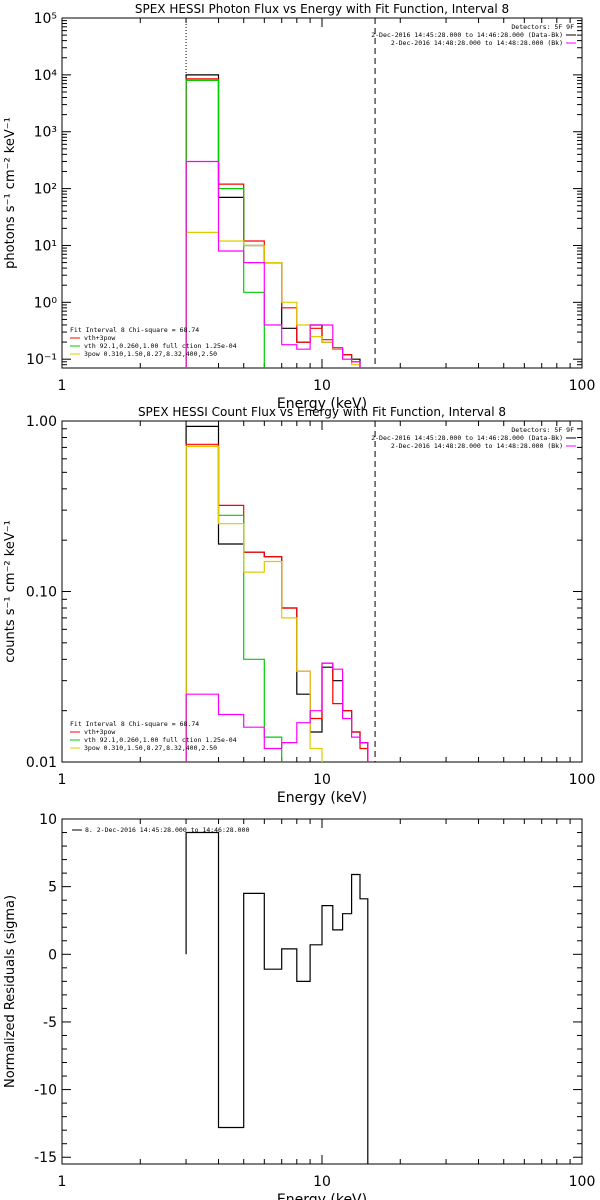 This screenshot has height=1200, width=600. What do you see at coordinates (41, 763) in the screenshot?
I see `y-tick-label: 0.01` at bounding box center [41, 763].